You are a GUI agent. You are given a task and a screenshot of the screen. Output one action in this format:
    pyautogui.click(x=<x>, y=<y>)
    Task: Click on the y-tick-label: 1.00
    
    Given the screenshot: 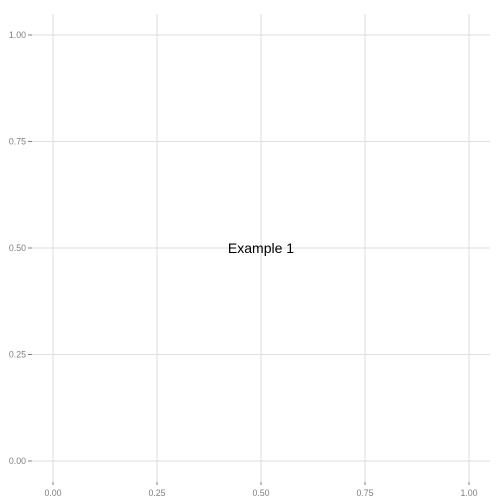 What is the action you would take?
    pyautogui.click(x=17, y=35)
    